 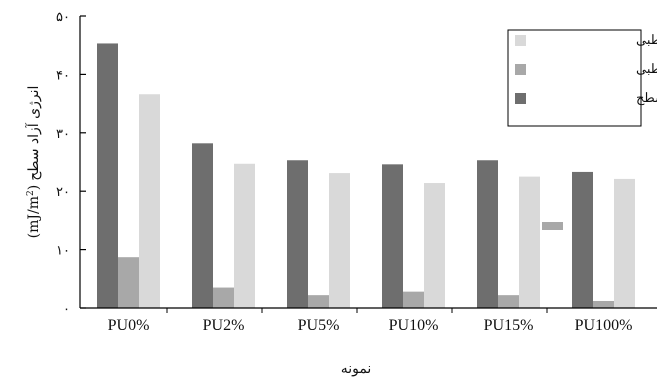 What do you see at coordinates (66, 309) in the screenshot?
I see `y-tick-label: ۰` at bounding box center [66, 309].